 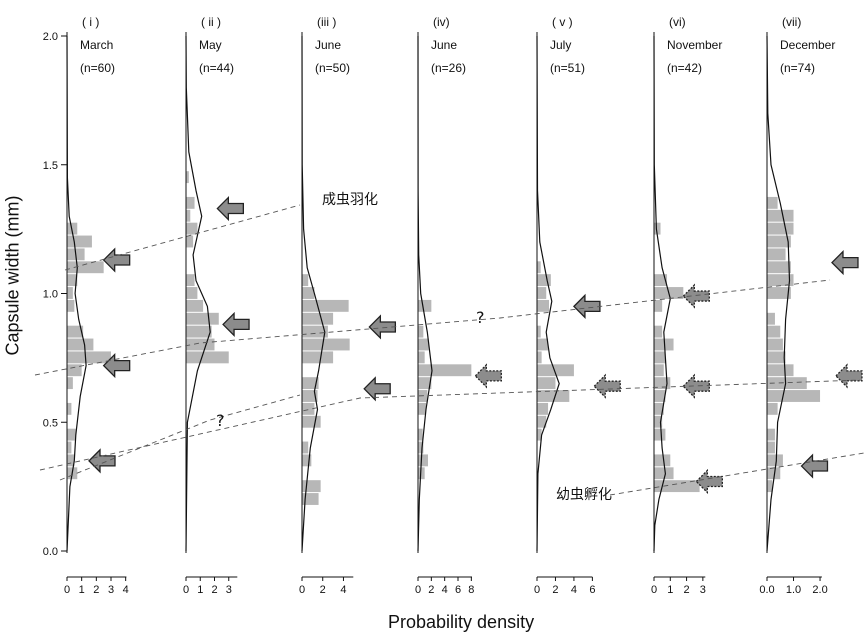 What do you see at coordinates (216, 305) in the screenshot?
I see `panel-2: 0 1 2 3 ( ii ) May (n=44)` at bounding box center [216, 305].